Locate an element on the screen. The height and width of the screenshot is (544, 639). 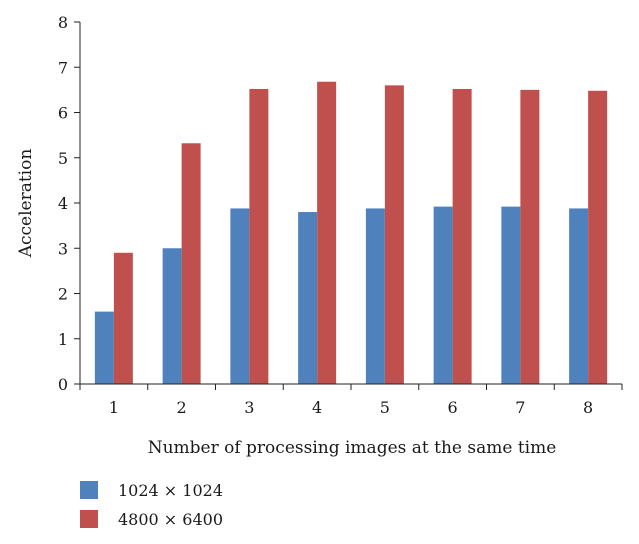
y-tick-label-6: 6 is located at coordinates (63, 113).